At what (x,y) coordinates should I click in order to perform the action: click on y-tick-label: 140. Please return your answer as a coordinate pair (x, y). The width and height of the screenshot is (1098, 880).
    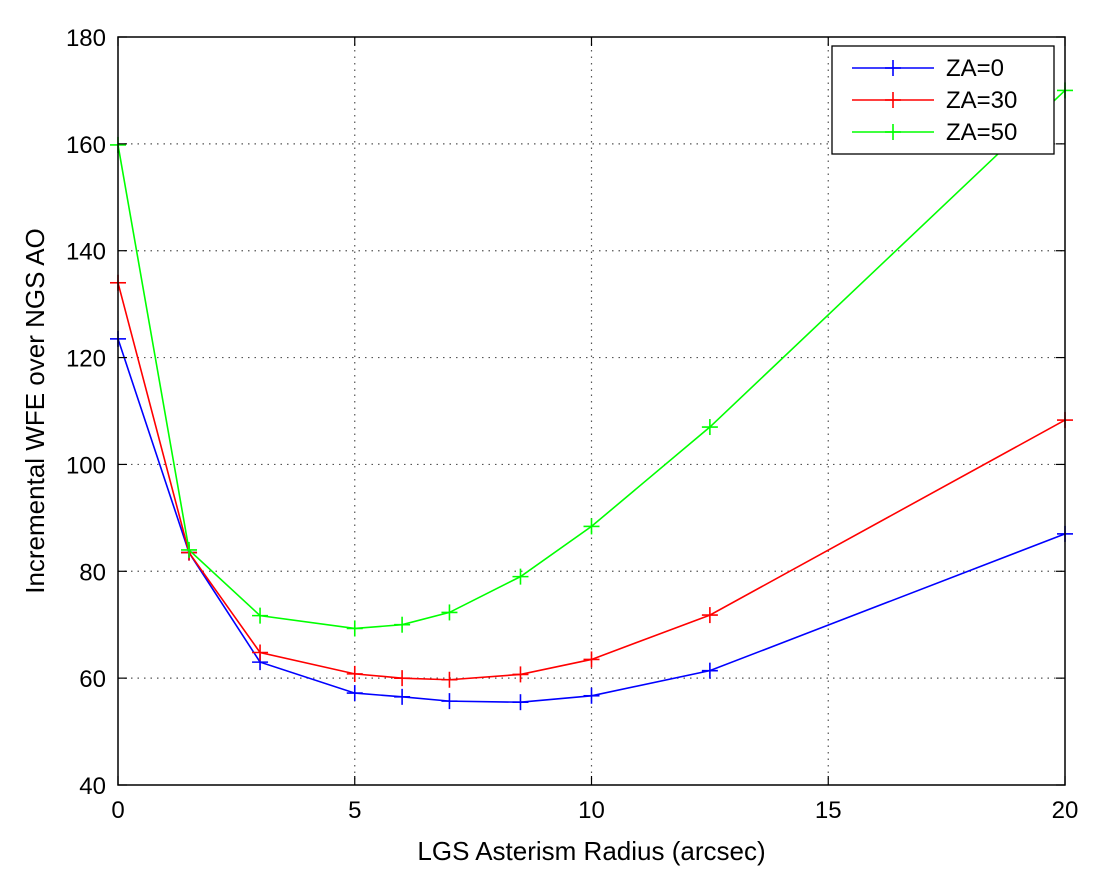
    Looking at the image, I should click on (86, 252).